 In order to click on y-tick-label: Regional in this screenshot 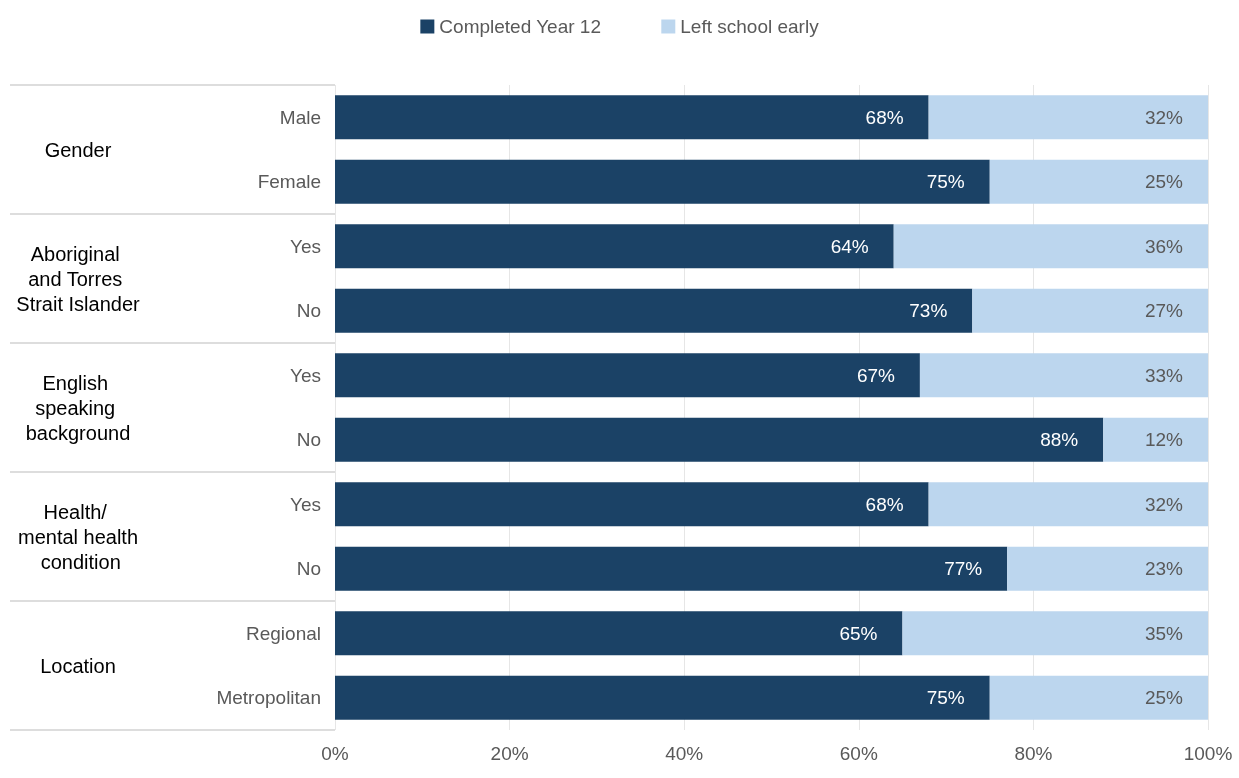, I will do `click(283, 633)`.